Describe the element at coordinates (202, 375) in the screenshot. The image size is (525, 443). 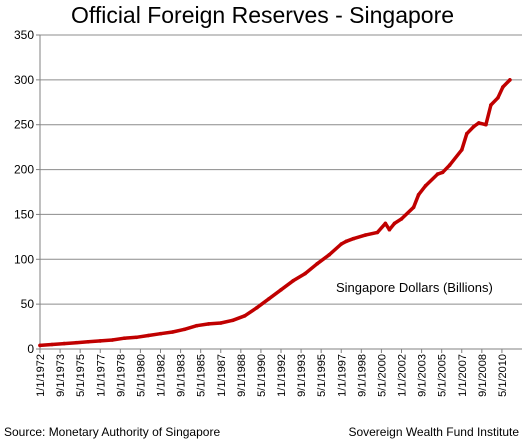
I see `x-tick-label: 5/1/1985` at that location.